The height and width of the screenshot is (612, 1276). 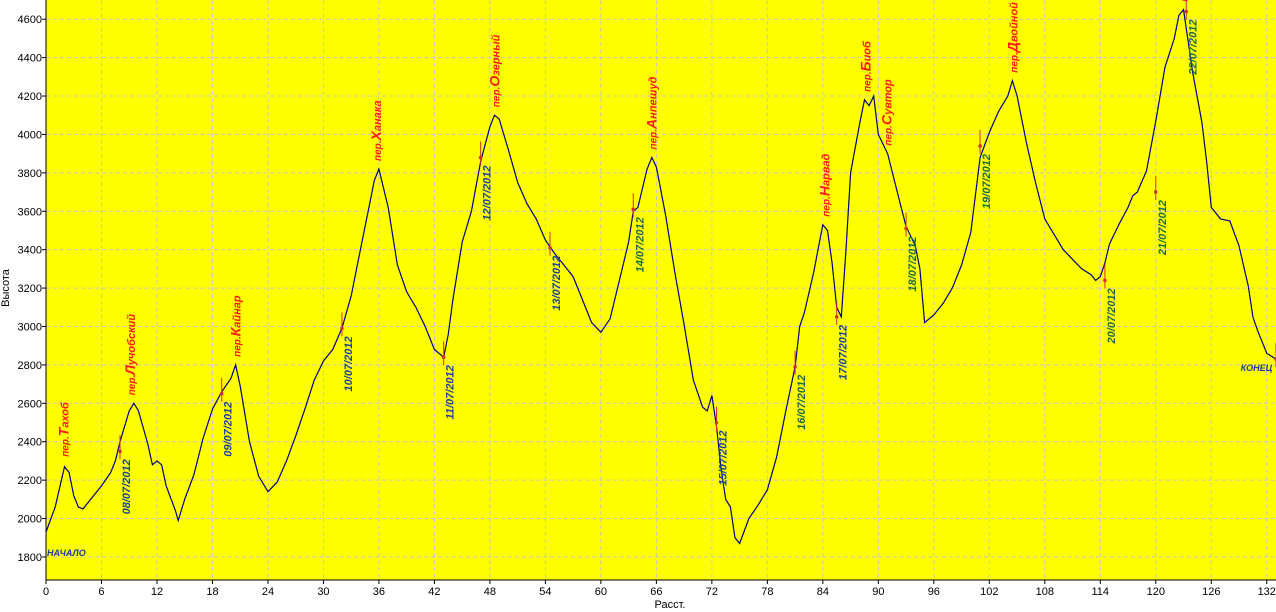 What do you see at coordinates (130, 370) in the screenshot?
I see `pass-initial: Л` at bounding box center [130, 370].